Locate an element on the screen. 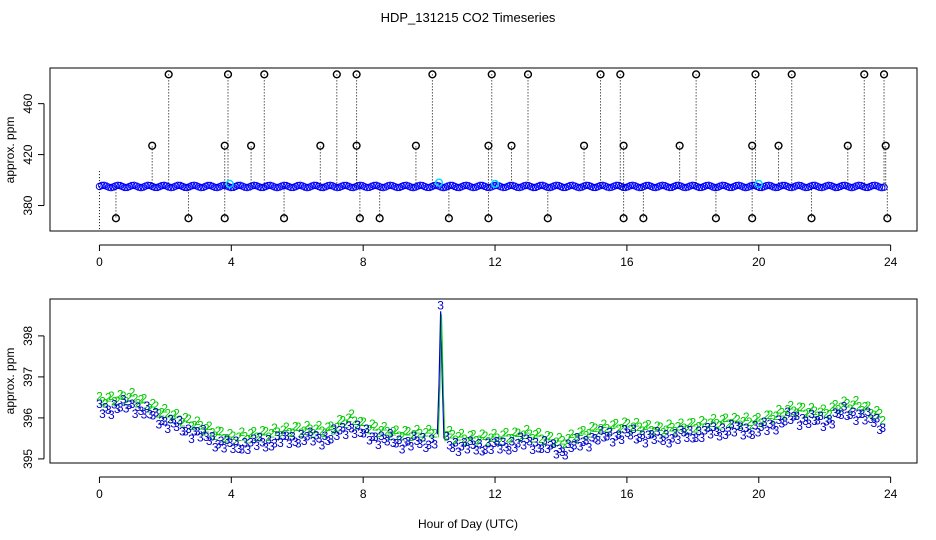  top-baseline-points is located at coordinates (491, 186).